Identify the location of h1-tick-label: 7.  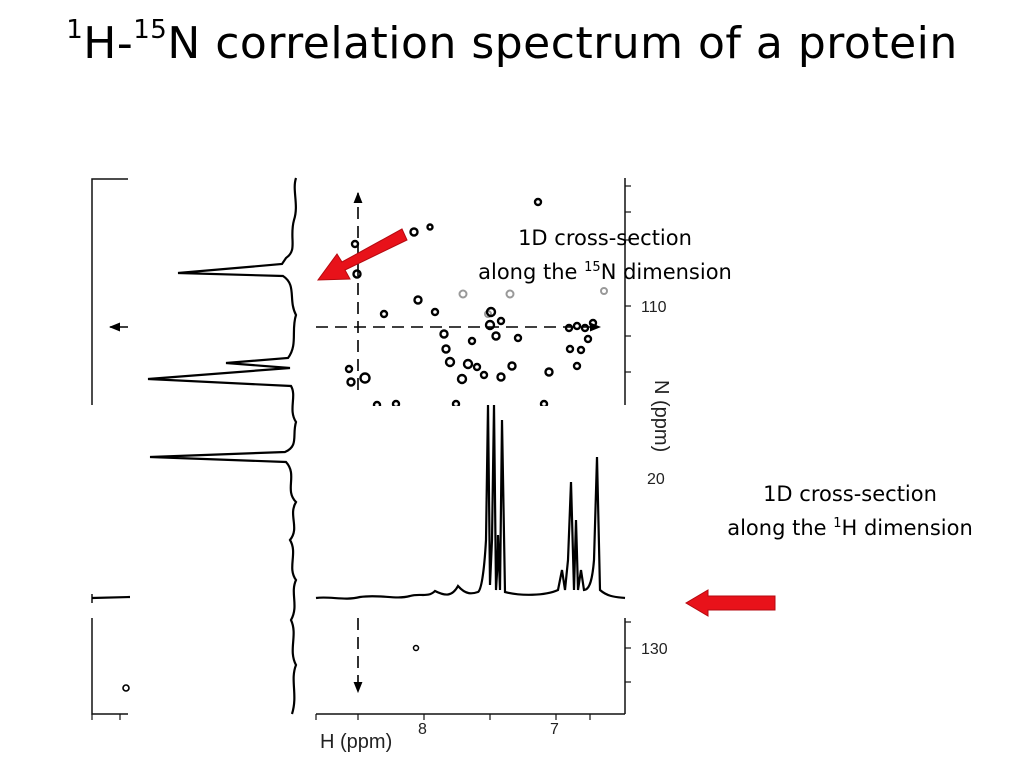
(554, 729).